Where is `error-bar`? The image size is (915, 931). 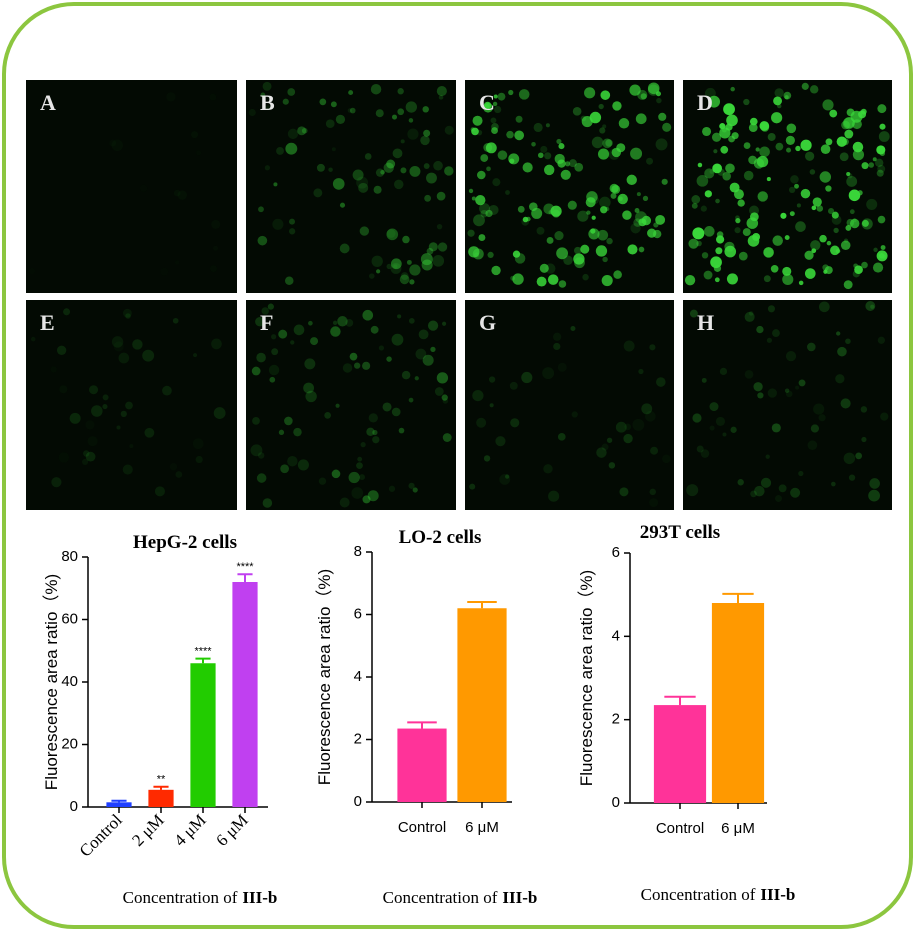 error-bar is located at coordinates (680, 700).